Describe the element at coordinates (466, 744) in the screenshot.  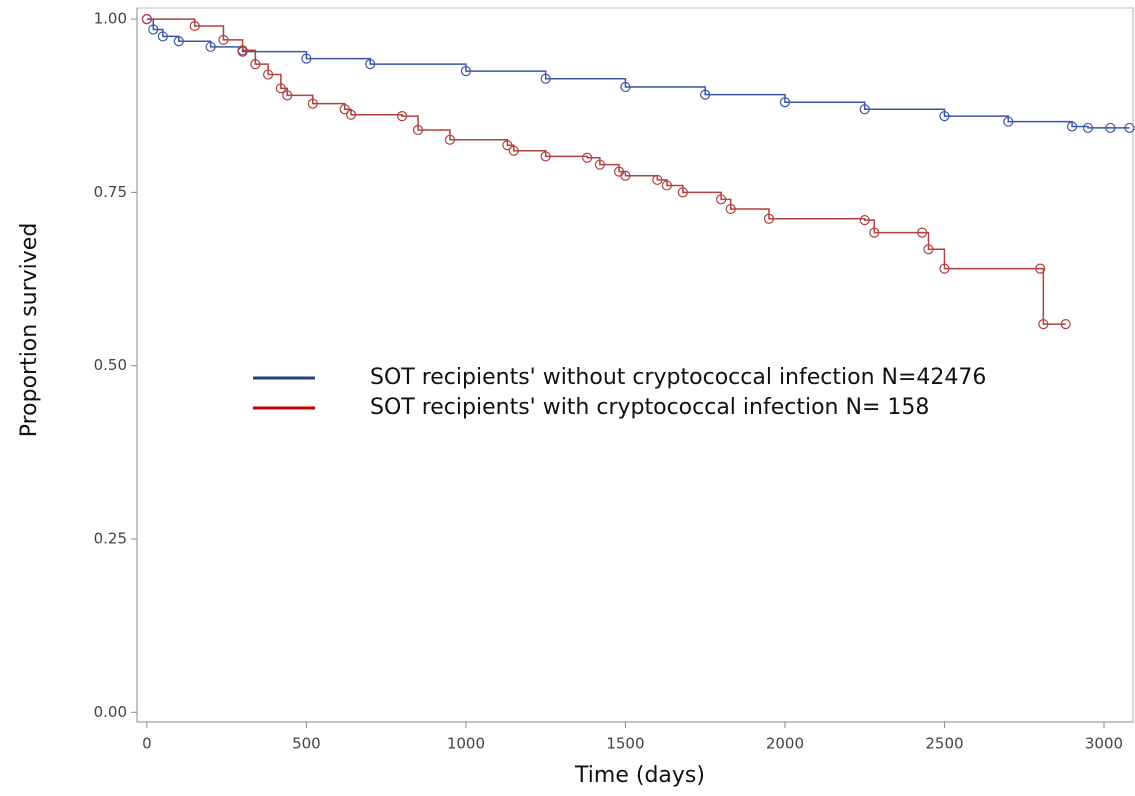
I see `x-tick-label: 1000` at that location.